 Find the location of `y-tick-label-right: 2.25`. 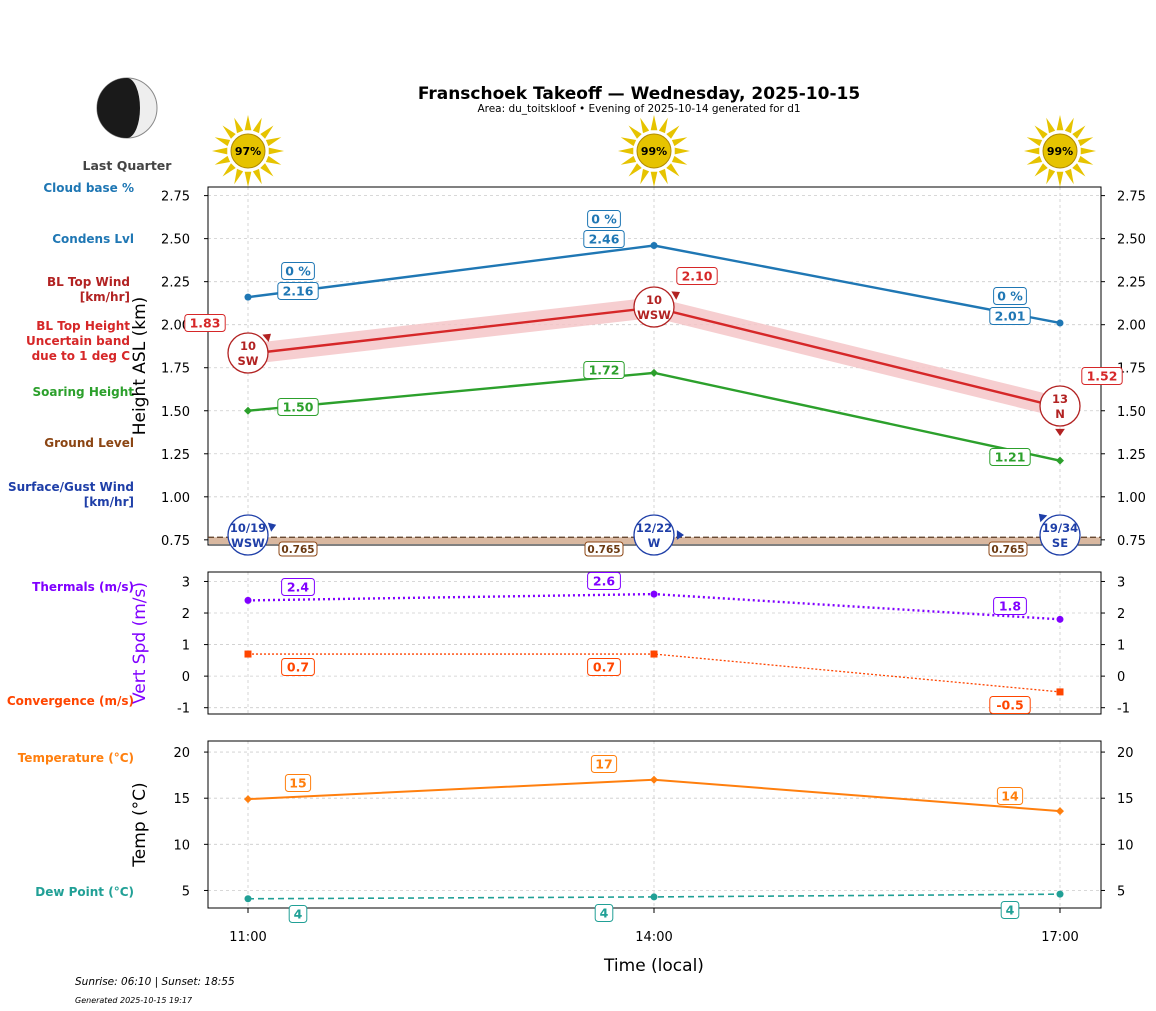

y-tick-label-right: 2.25 is located at coordinates (1131, 283).